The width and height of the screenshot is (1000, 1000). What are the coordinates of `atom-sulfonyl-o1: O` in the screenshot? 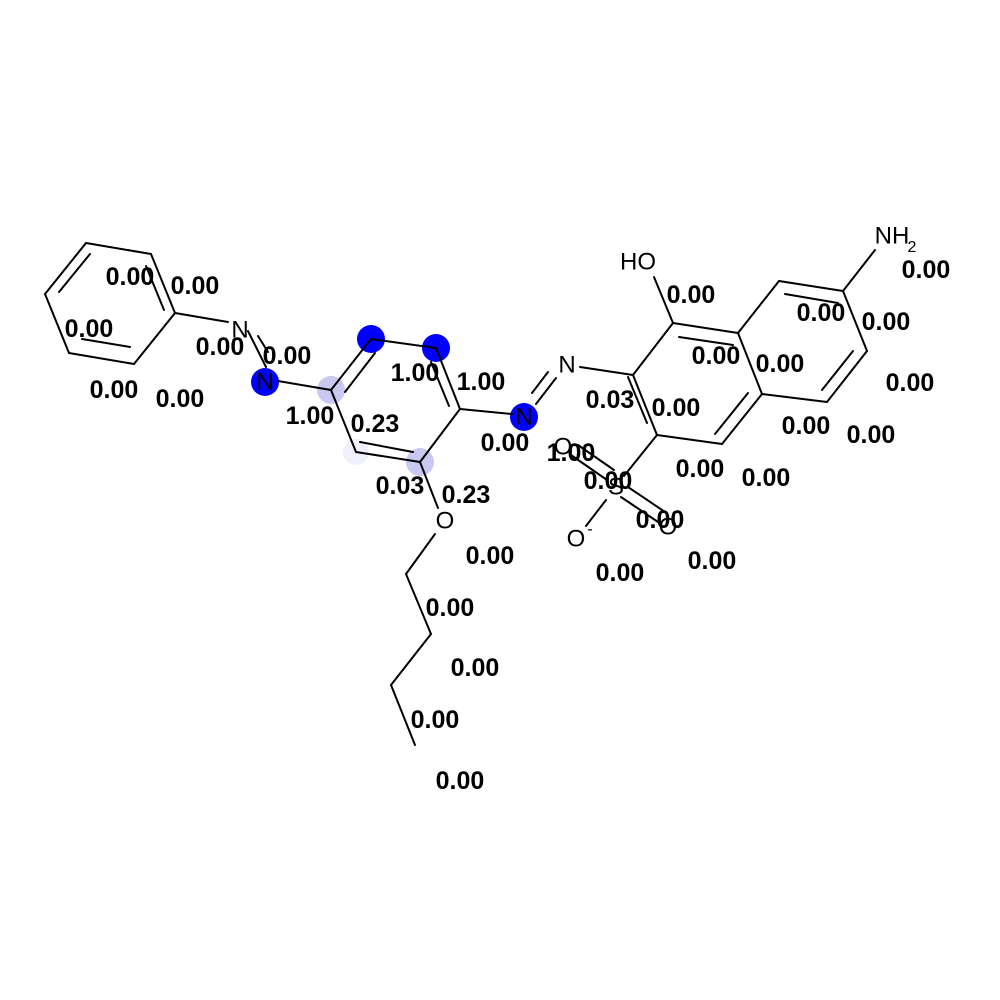 It's located at (563, 446).